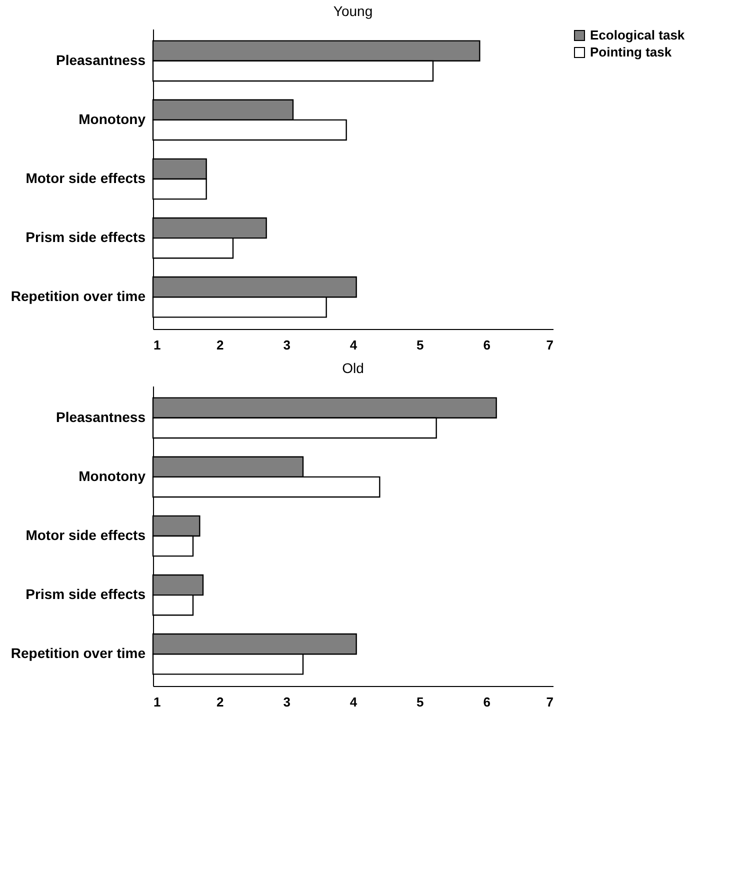 The image size is (737, 890). Describe the element at coordinates (631, 52) in the screenshot. I see `legend-label: Pointing task` at that location.